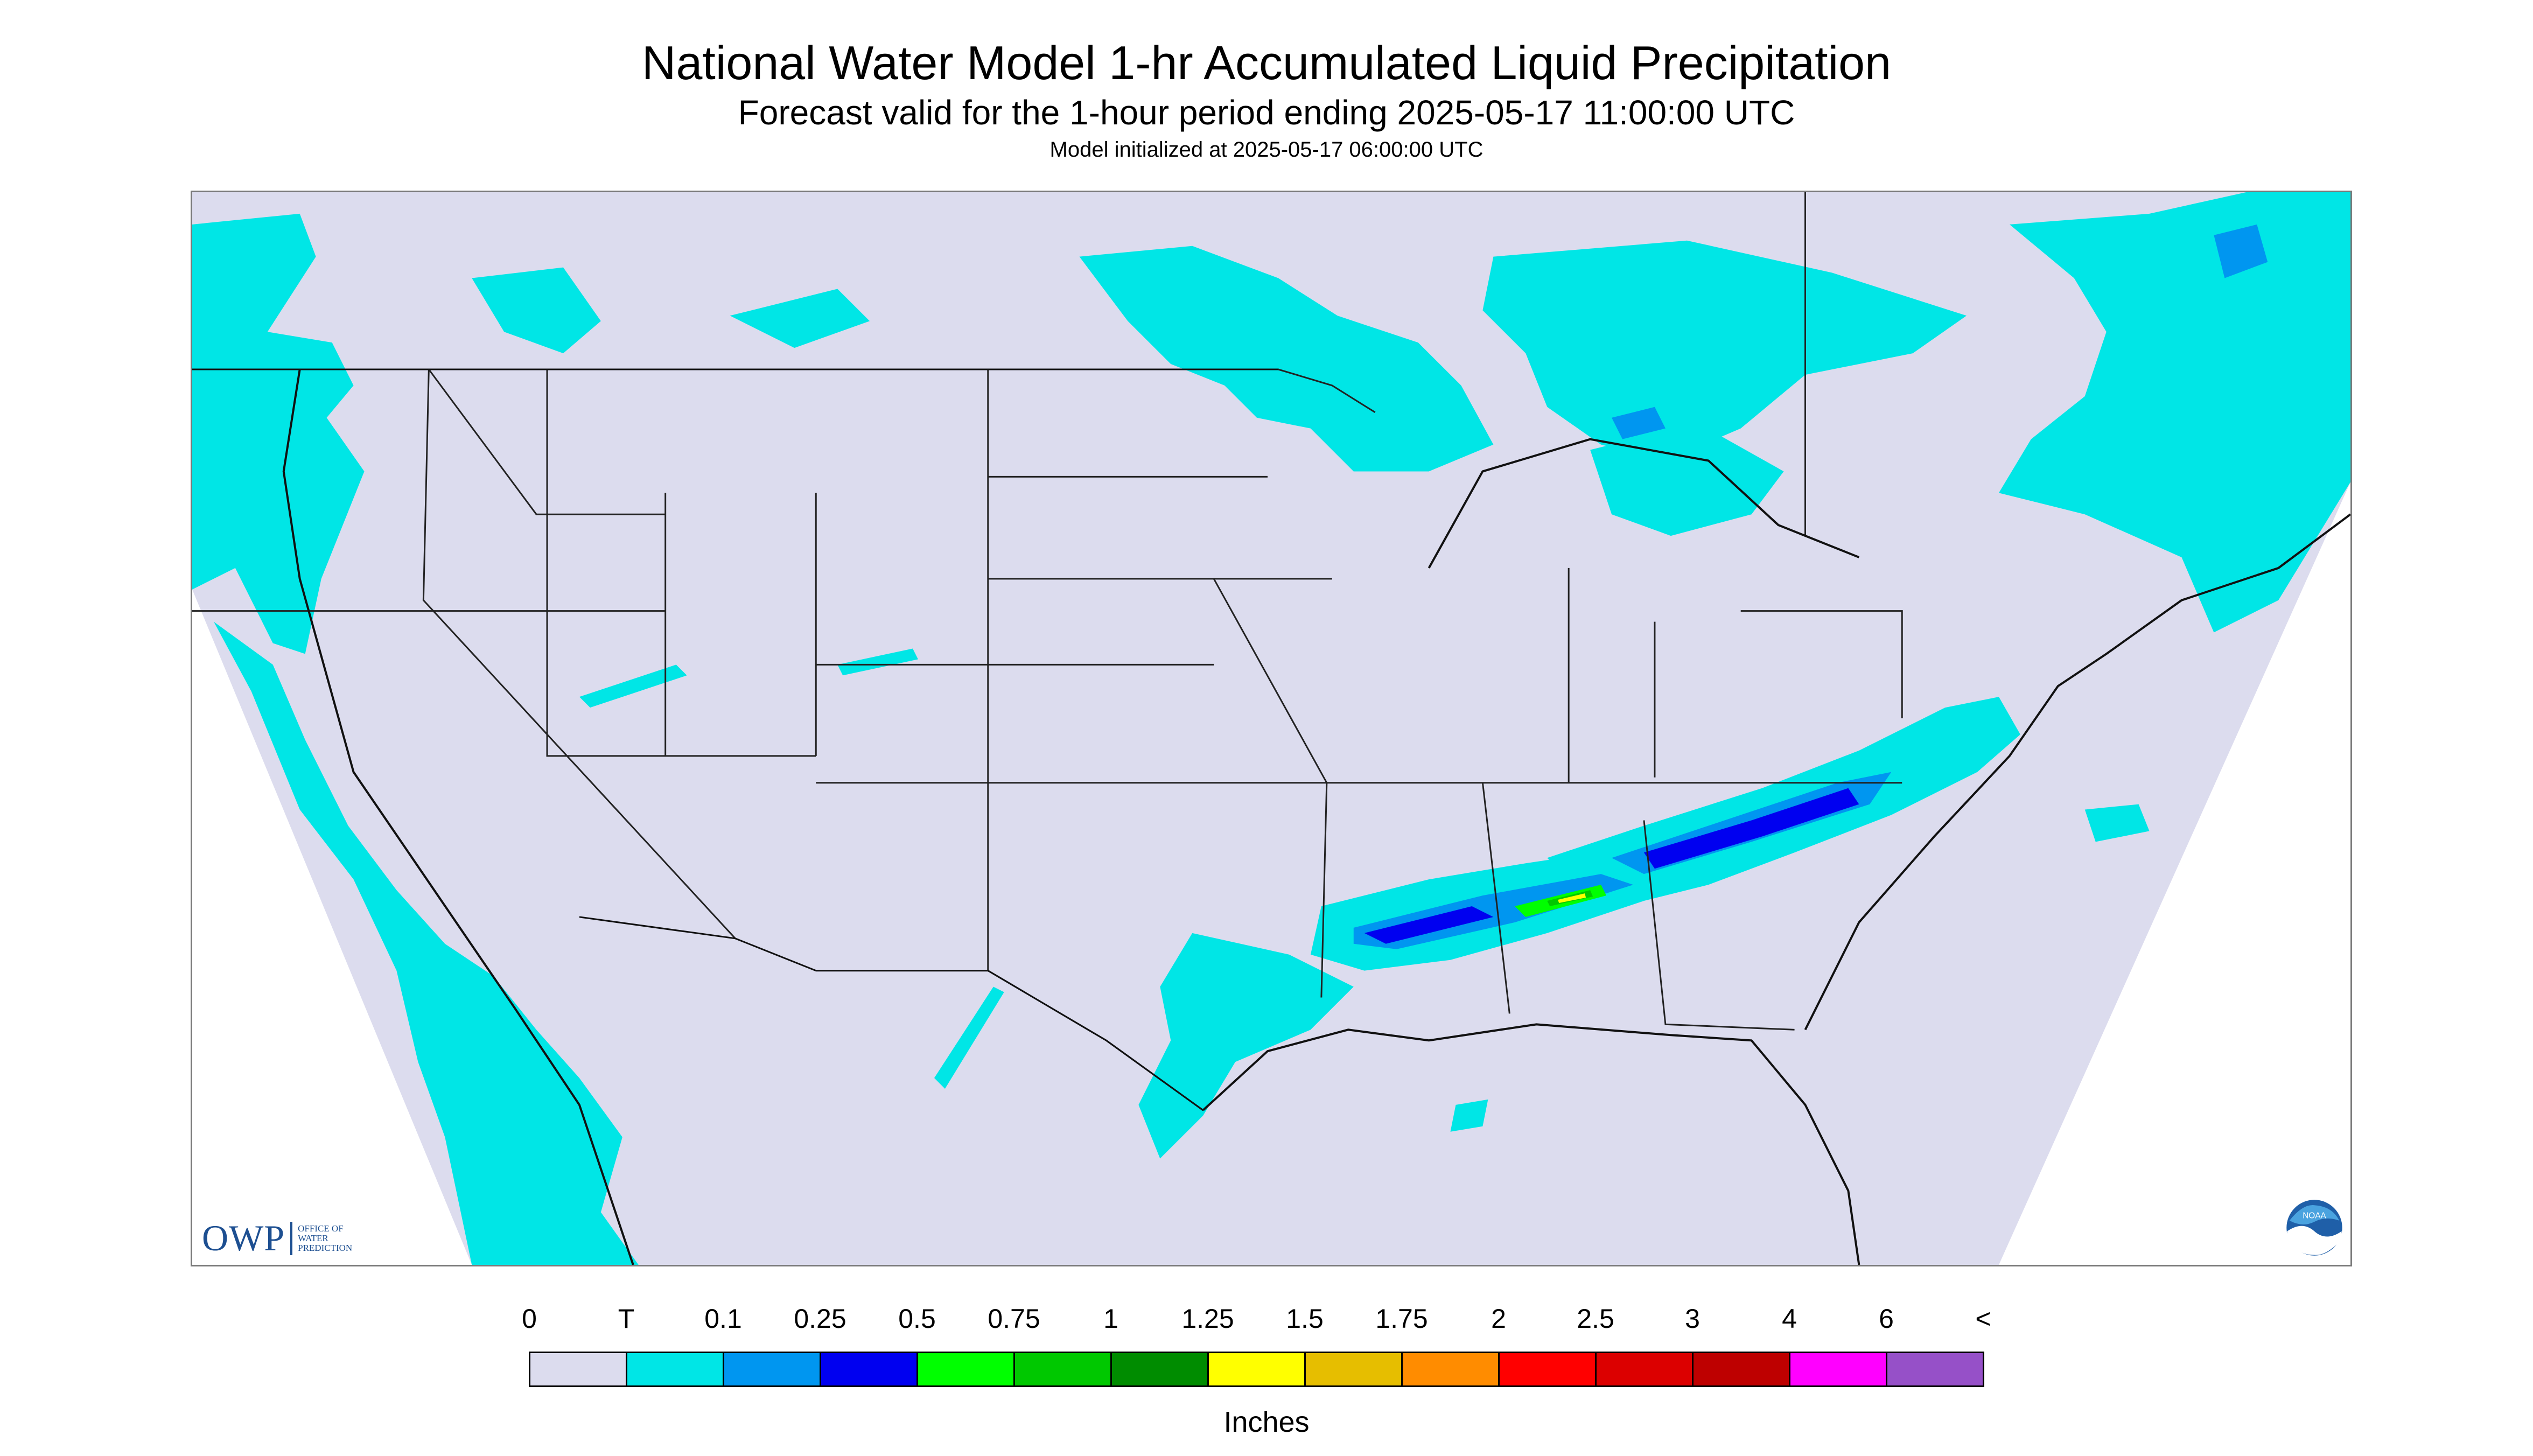 Image resolution: width=2533 pixels, height=1456 pixels. Describe the element at coordinates (1886, 1319) in the screenshot. I see `legend-label: 6` at that location.